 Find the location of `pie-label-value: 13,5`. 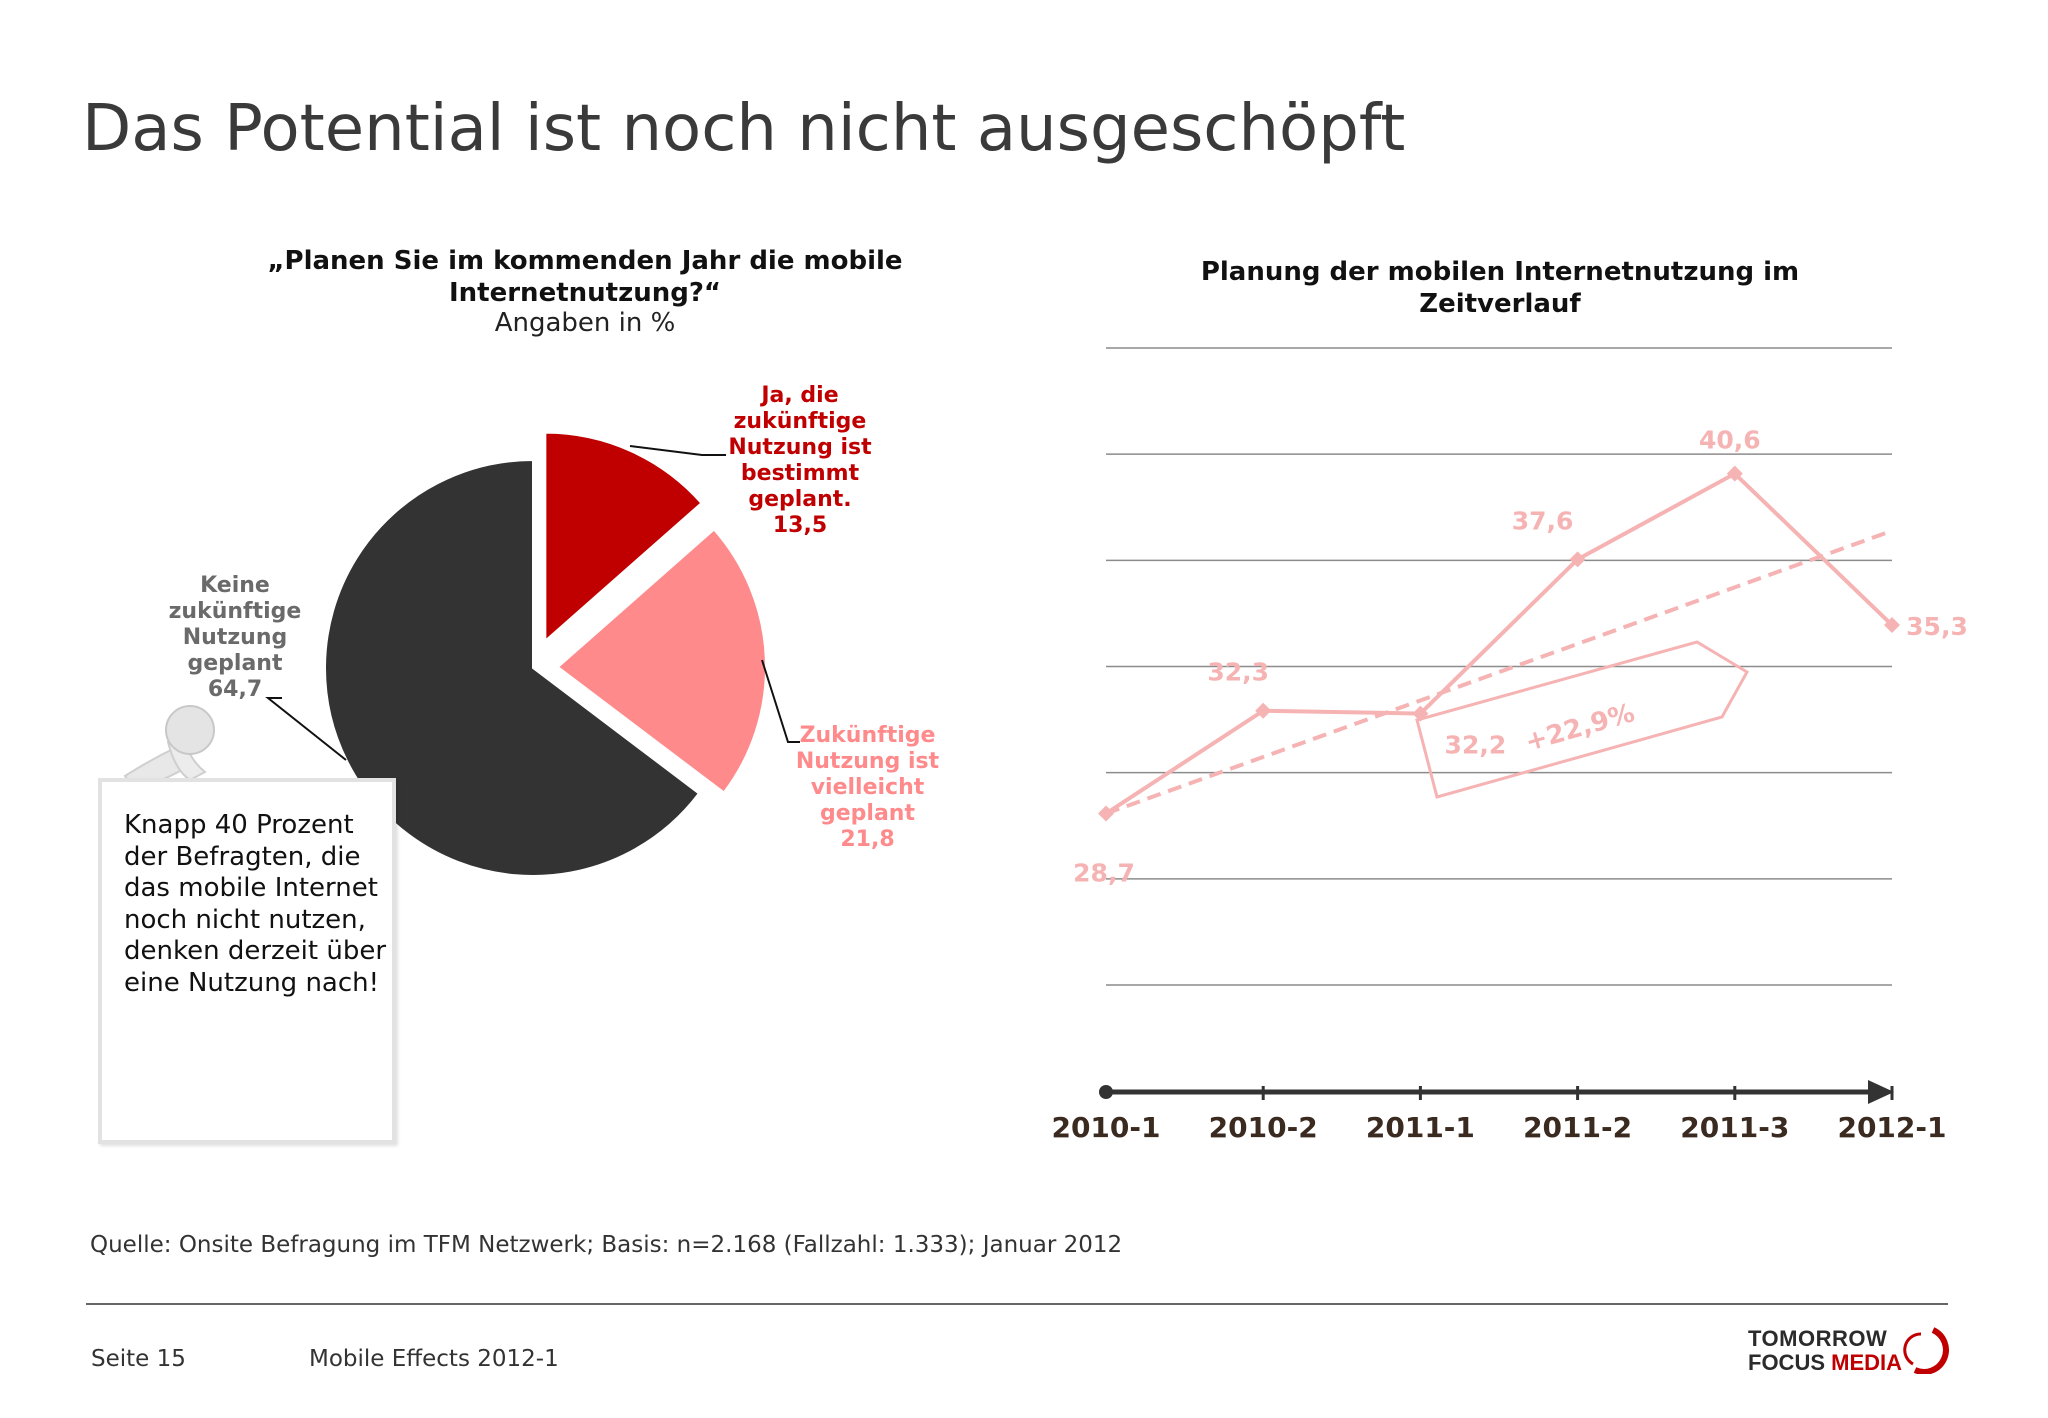

pie-label-value: 13,5 is located at coordinates (800, 525).